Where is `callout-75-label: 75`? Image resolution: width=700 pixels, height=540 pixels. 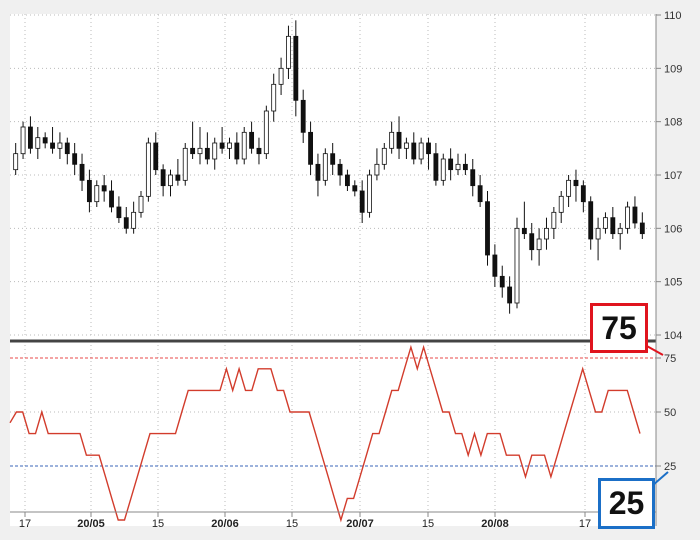
callout-75-label: 75 is located at coordinates (619, 327).